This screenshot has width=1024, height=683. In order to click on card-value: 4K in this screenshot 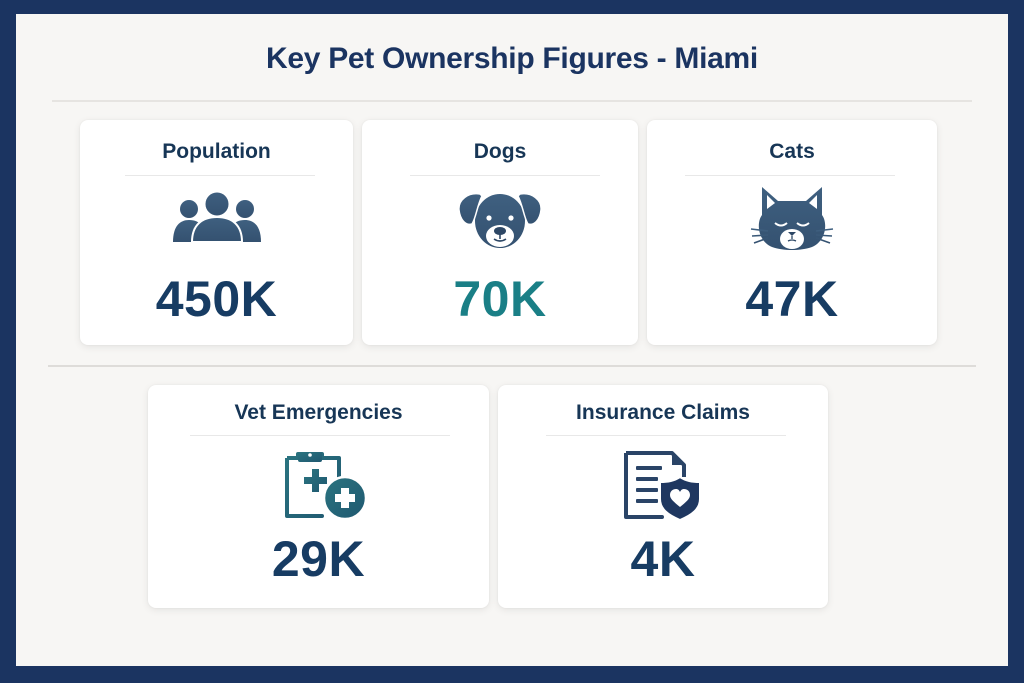, I will do `click(663, 559)`.